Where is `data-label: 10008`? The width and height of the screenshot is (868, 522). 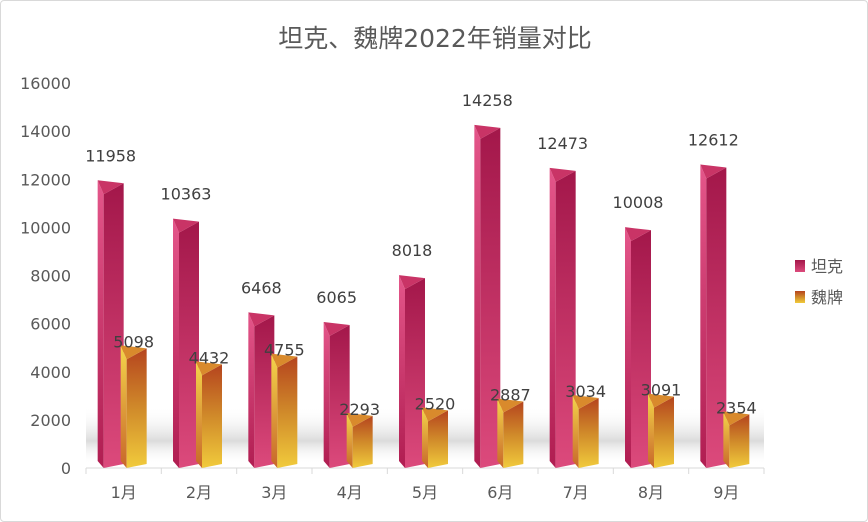 data-label: 10008 is located at coordinates (638, 202).